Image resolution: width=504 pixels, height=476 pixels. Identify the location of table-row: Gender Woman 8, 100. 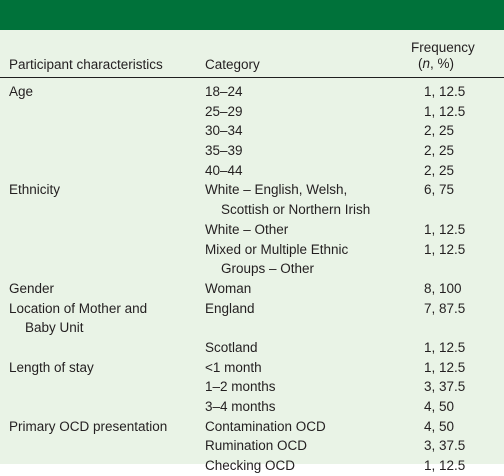
(252, 289).